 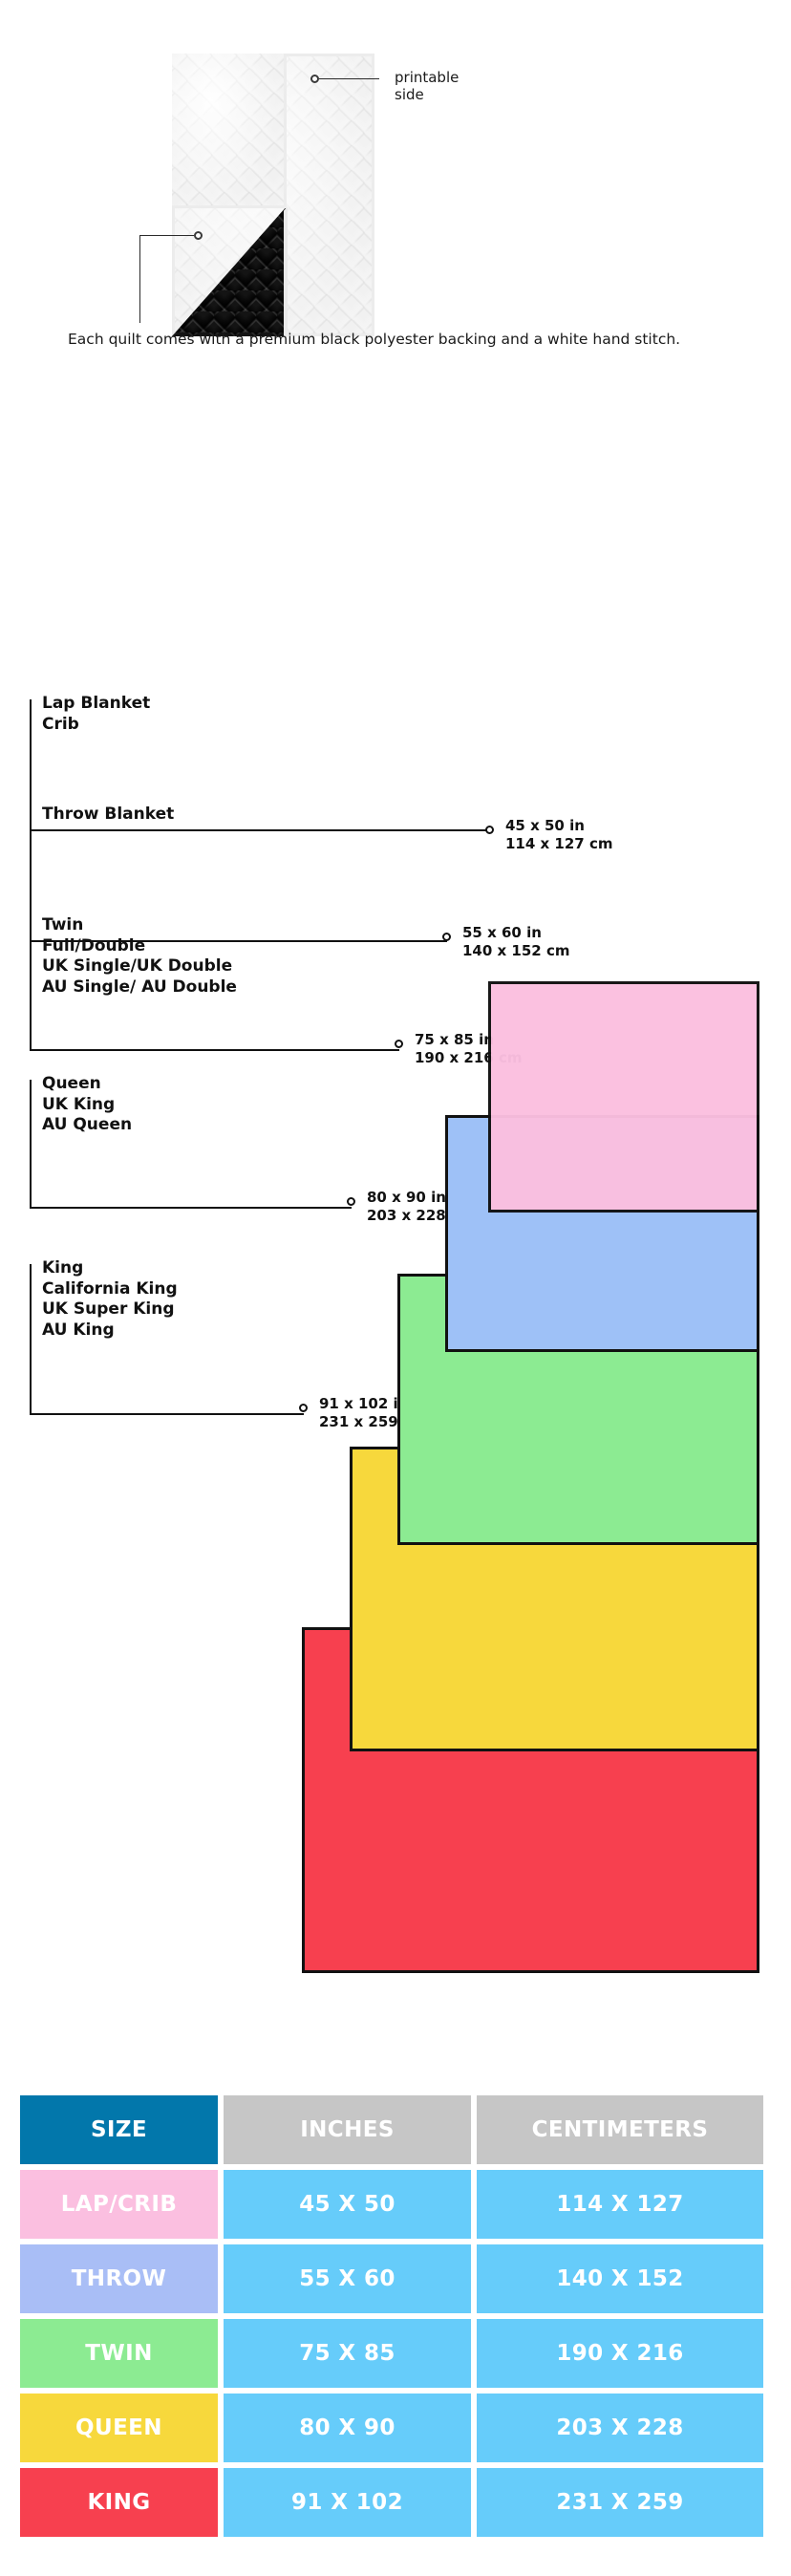 What do you see at coordinates (620, 2502) in the screenshot?
I see `table-cell-centimeters: 231 X 259` at bounding box center [620, 2502].